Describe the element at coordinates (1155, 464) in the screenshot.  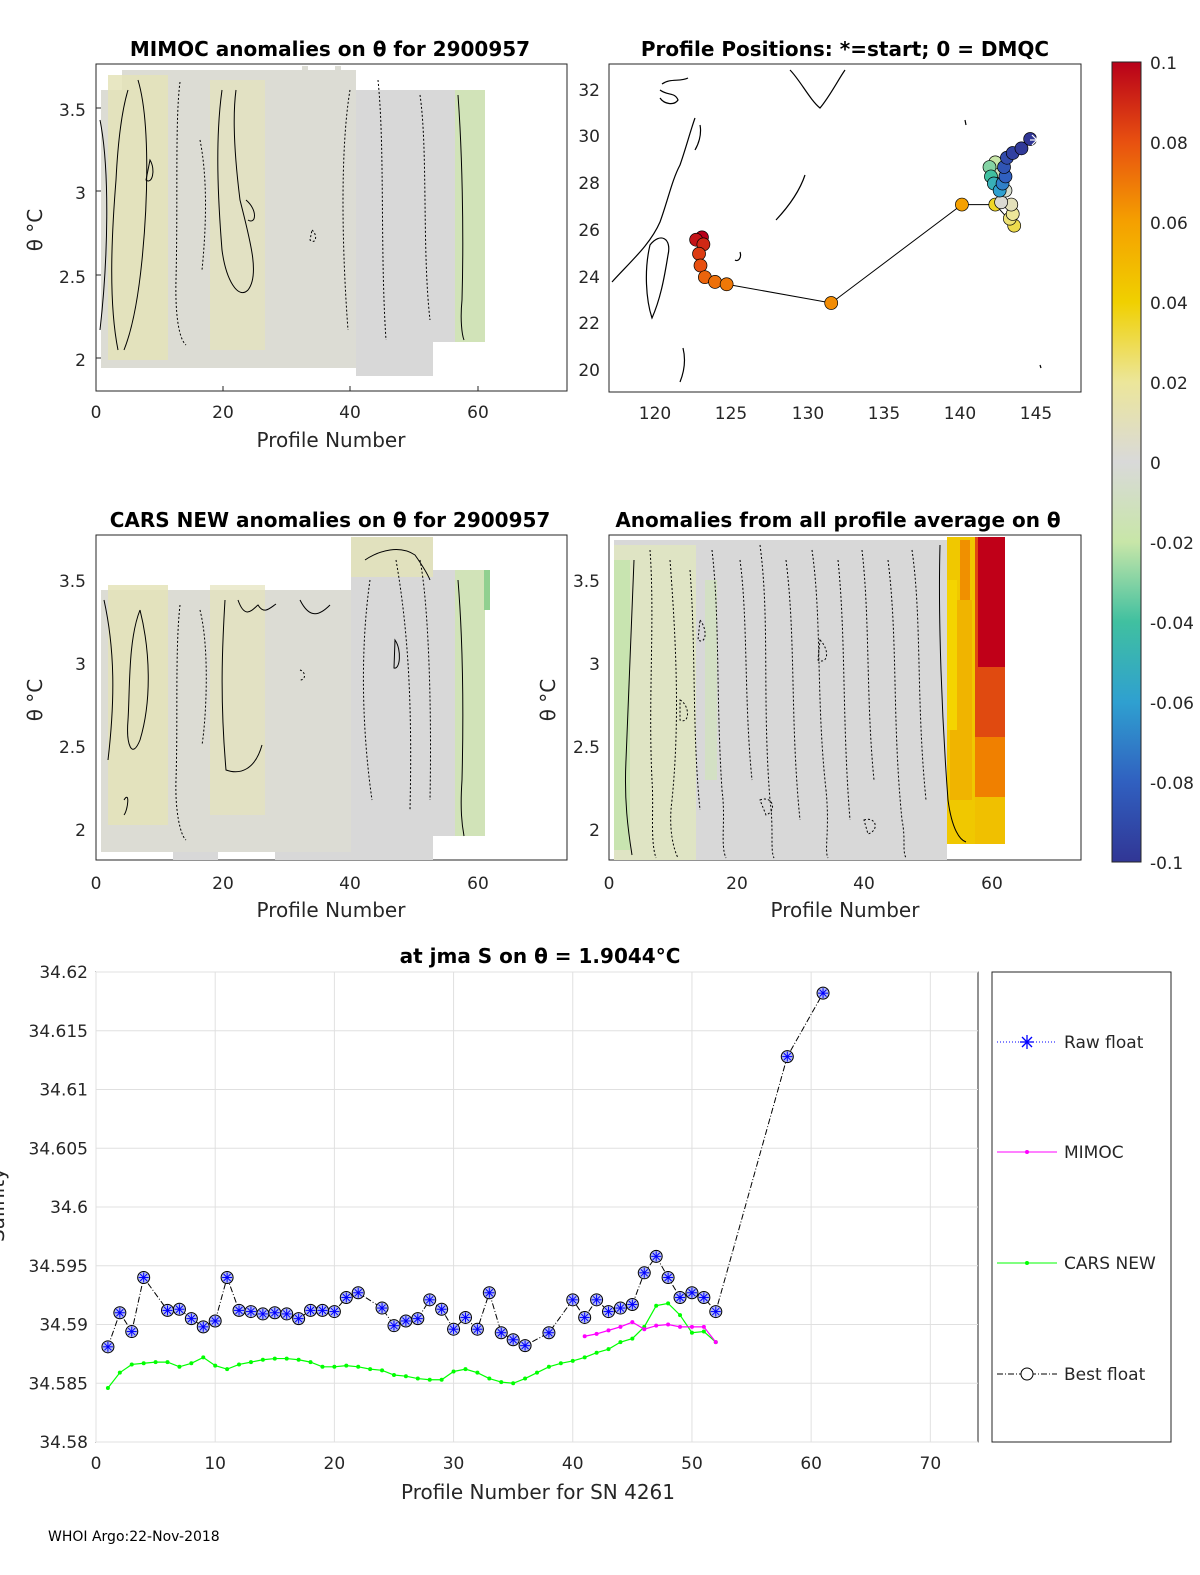
I see `colorbar-tick: 0` at that location.